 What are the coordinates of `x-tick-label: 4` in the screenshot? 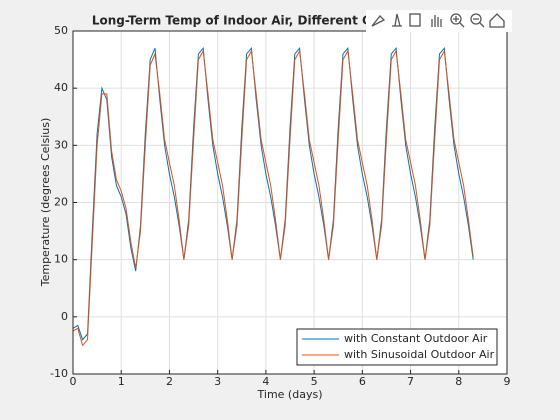 It's located at (265, 381).